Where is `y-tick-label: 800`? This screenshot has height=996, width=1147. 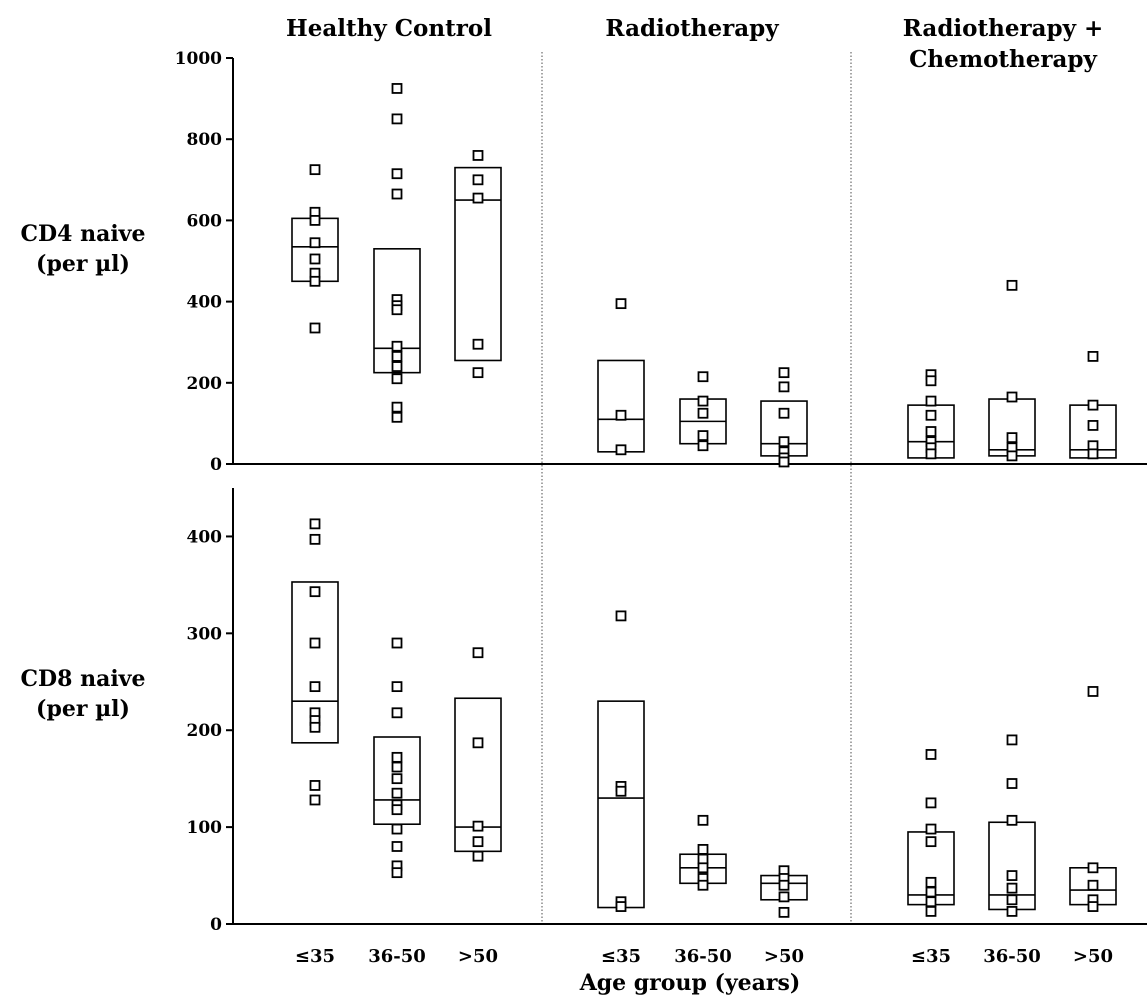 y-tick-label: 800 is located at coordinates (205, 140).